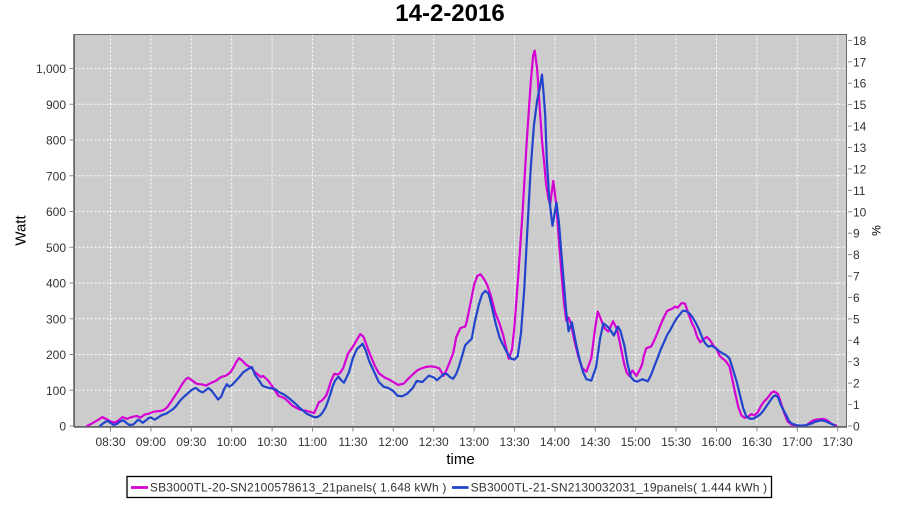 The image size is (900, 505). I want to click on svg-text: 700, so click(56, 176).